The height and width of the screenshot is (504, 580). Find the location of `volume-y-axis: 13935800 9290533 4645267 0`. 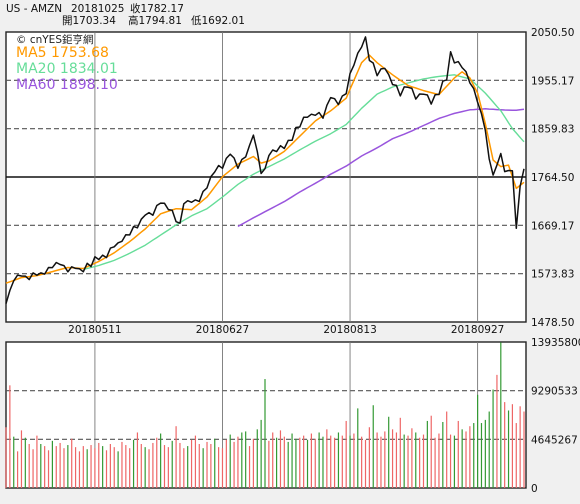

volume-y-axis: 13935800 9290533 4645267 0 is located at coordinates (555, 416).